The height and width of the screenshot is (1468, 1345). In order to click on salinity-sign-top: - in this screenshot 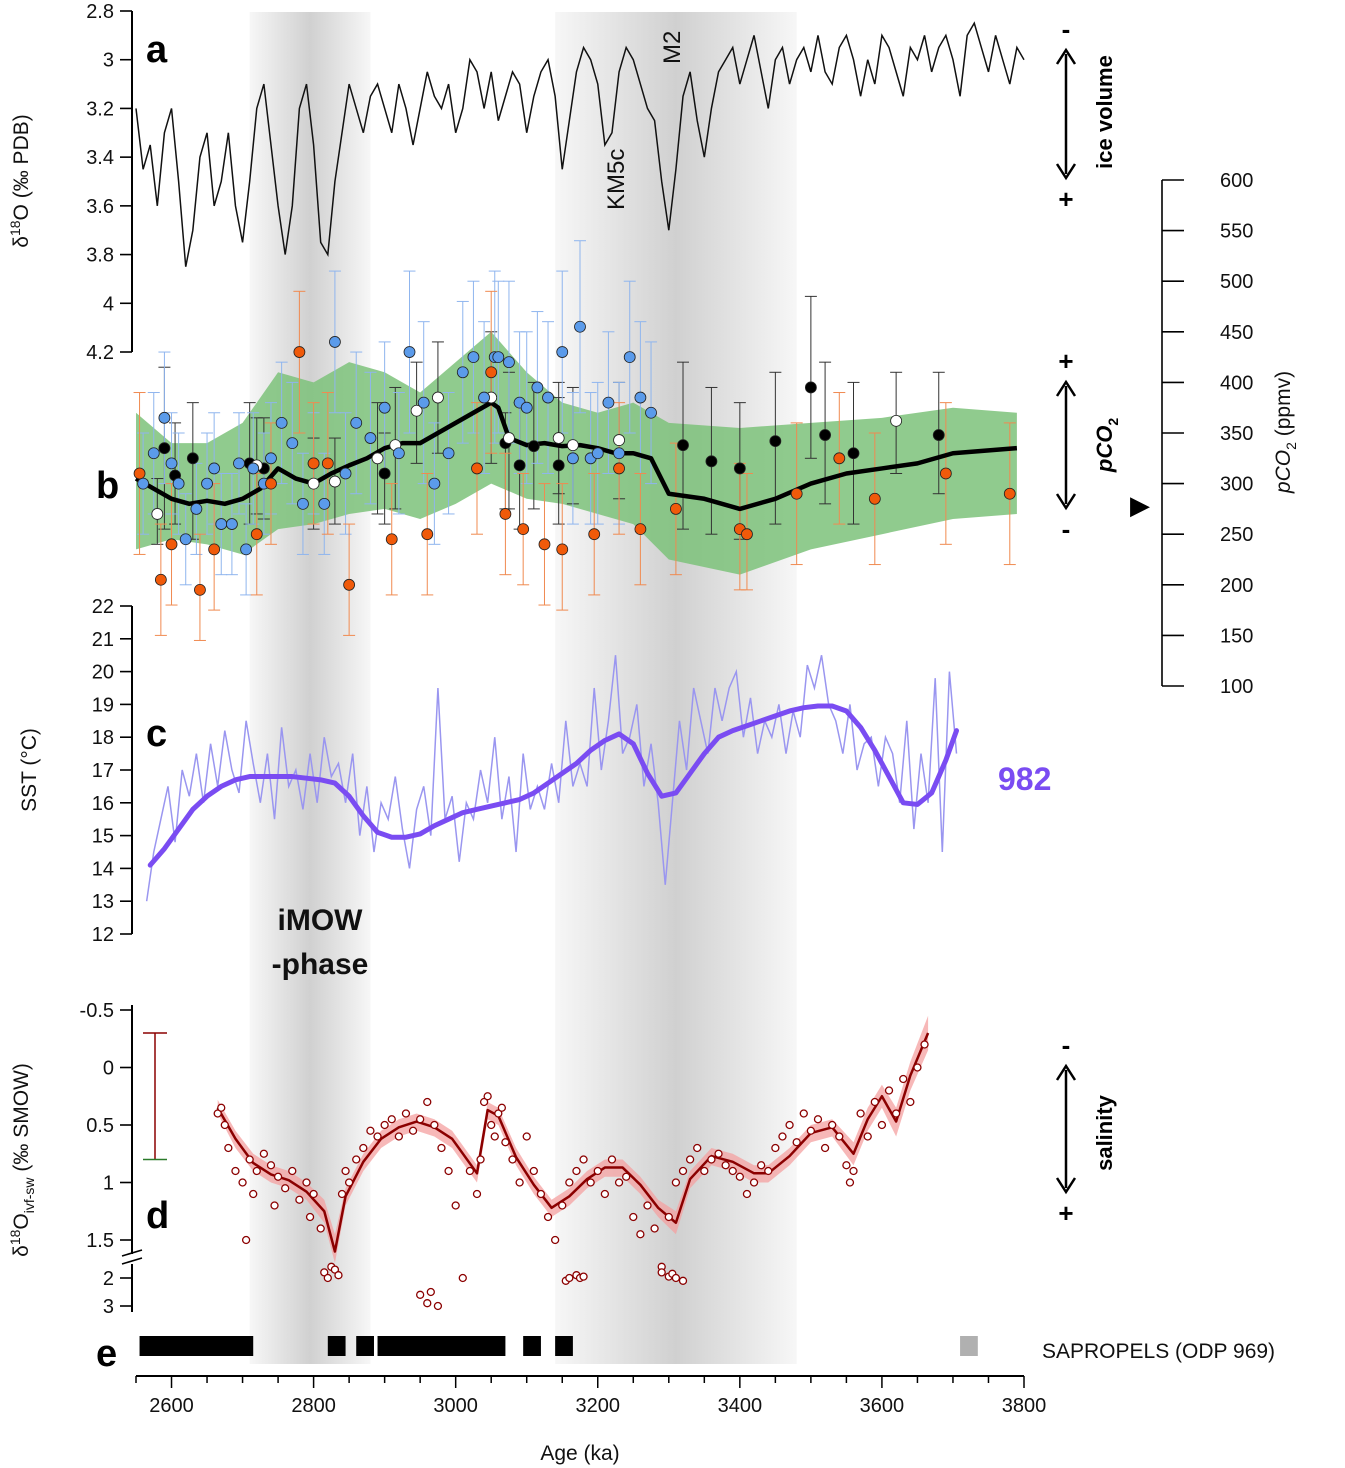, I will do `click(1066, 1045)`.